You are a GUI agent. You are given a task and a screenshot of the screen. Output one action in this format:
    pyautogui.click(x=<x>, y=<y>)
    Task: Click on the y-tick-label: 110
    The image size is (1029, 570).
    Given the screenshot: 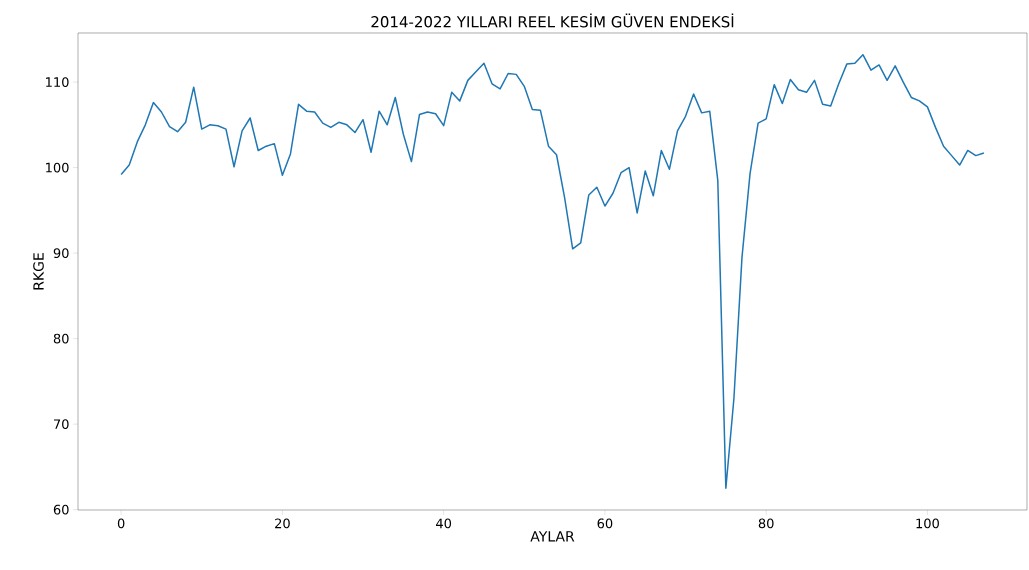 What is the action you would take?
    pyautogui.click(x=57, y=82)
    